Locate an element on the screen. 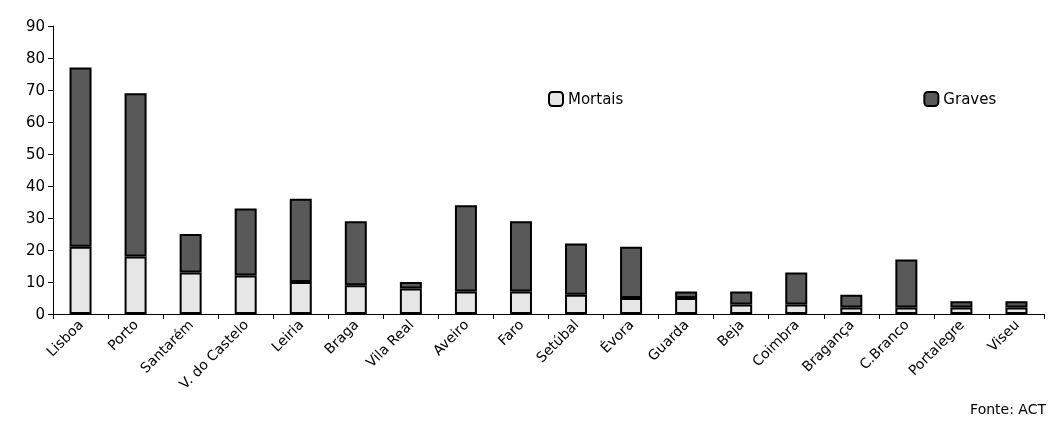 This screenshot has width=1062, height=430. y-tick-label: 80 is located at coordinates (35, 58).